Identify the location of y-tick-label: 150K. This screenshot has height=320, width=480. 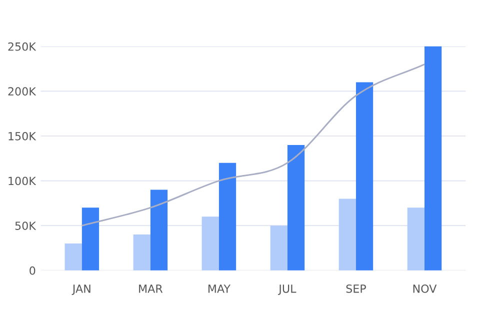
(22, 136).